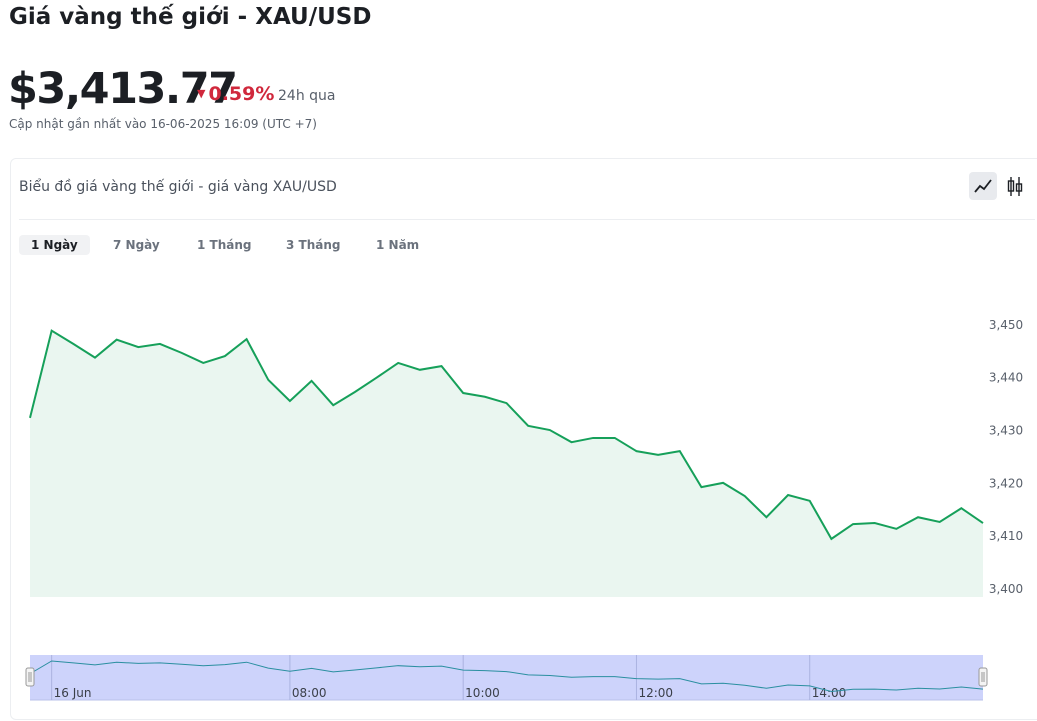  Describe the element at coordinates (1006, 378) in the screenshot. I see `y-tick-label: 3,440` at that location.